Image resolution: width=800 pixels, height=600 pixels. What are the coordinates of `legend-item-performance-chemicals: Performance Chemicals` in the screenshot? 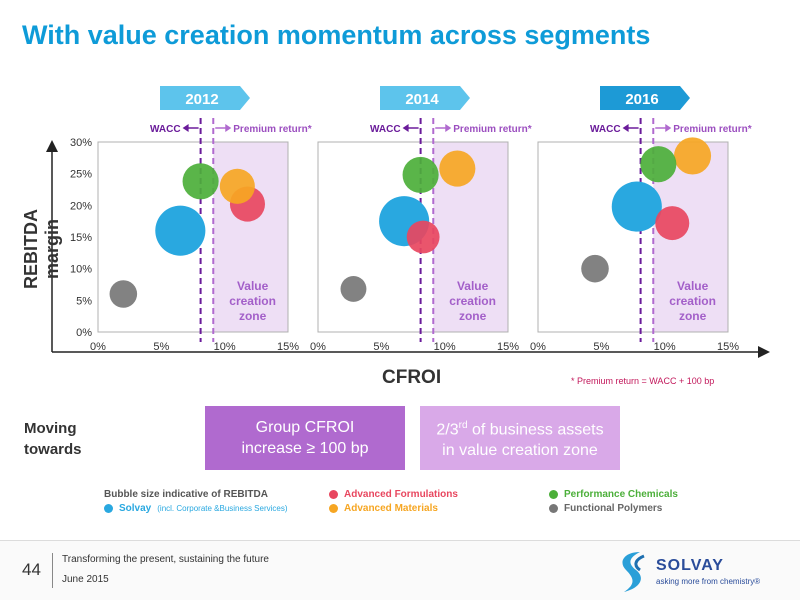 It's located at (613, 494).